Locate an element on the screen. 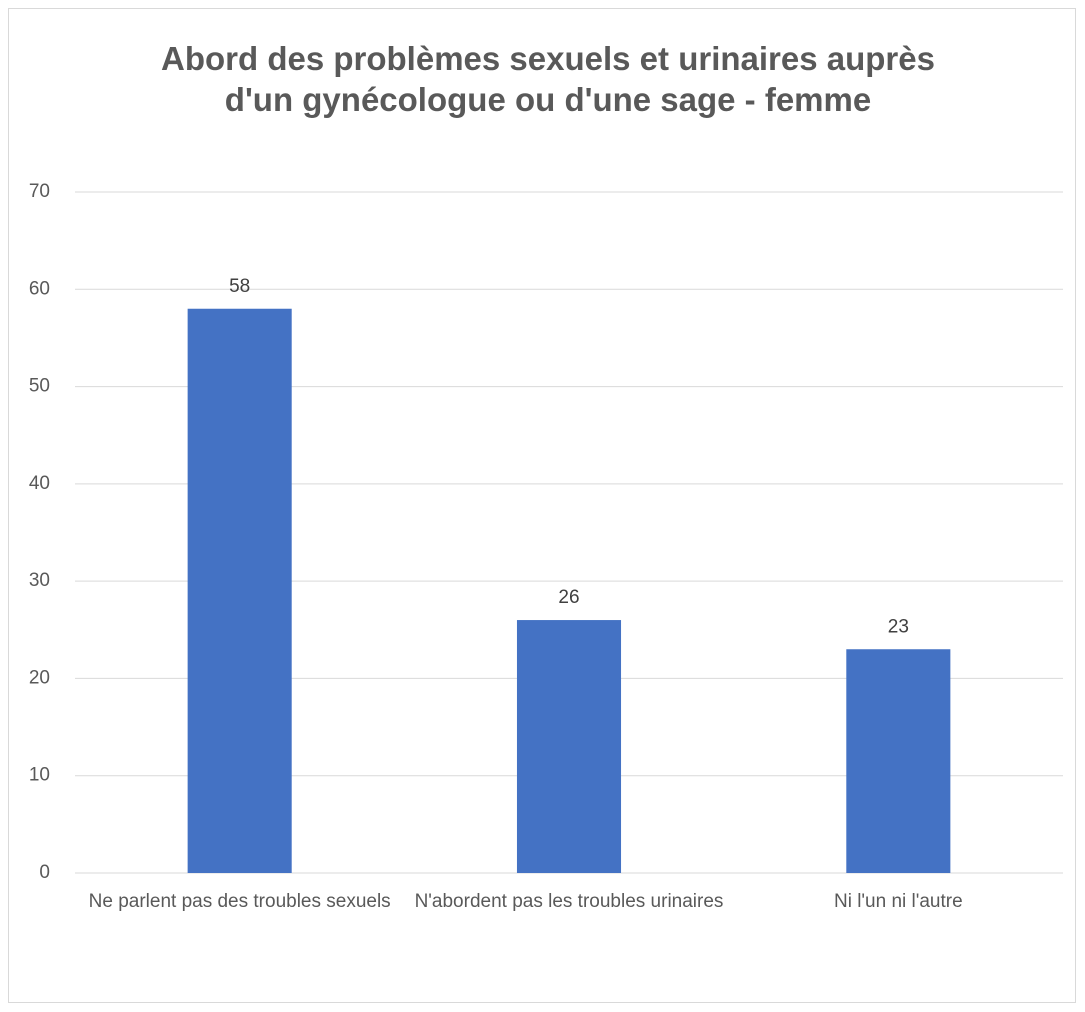 The width and height of the screenshot is (1085, 1012). value-label: 23 is located at coordinates (898, 626).